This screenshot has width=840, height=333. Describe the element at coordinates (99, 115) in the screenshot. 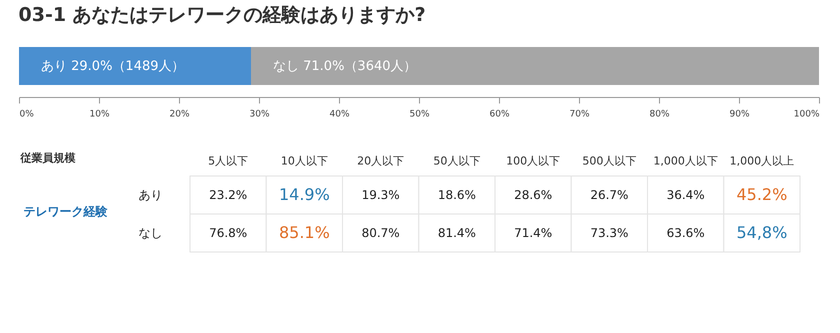

I see `x-tick-label: 10%` at that location.